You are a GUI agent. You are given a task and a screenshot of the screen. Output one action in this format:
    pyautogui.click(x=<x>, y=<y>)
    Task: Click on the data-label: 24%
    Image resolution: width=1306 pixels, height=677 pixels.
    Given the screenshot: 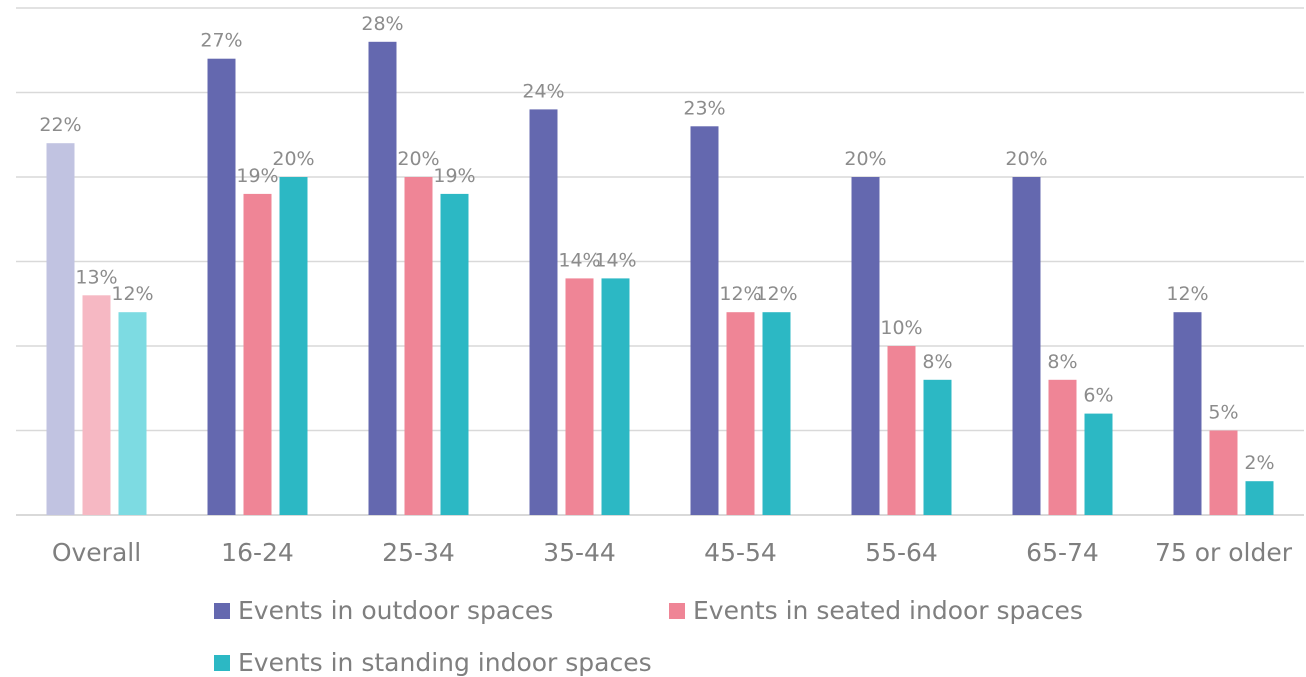 What is the action you would take?
    pyautogui.click(x=543, y=91)
    